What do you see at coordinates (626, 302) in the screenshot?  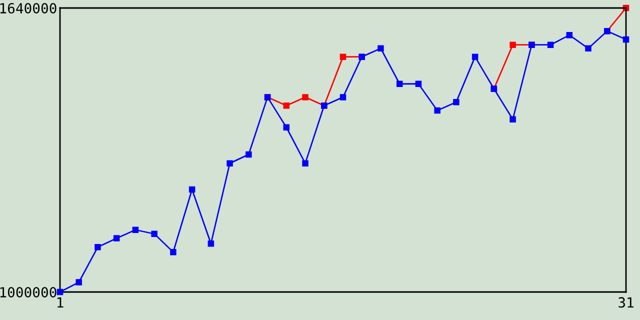 I see `x-tick-label: 31` at bounding box center [626, 302].